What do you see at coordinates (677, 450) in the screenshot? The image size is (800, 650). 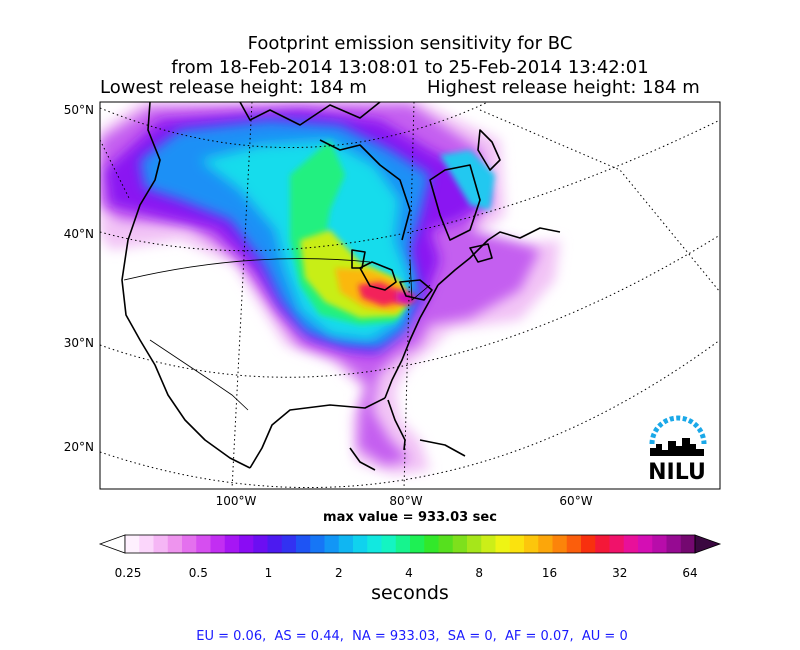 I see `nilu-logo: NILU` at bounding box center [677, 450].